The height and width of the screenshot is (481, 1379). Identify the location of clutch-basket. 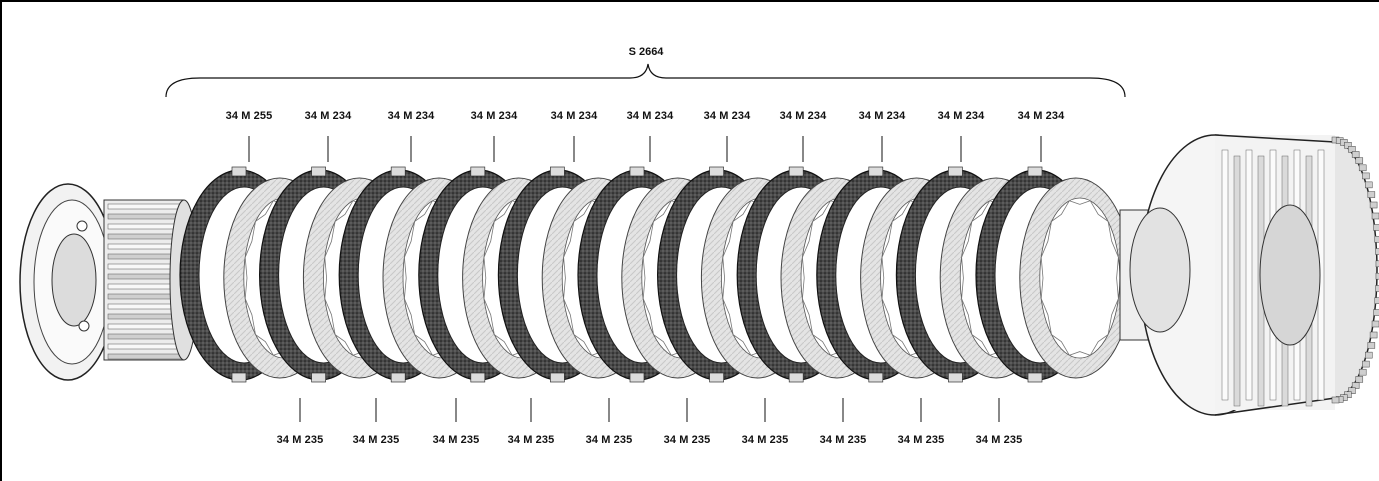
(1249, 275).